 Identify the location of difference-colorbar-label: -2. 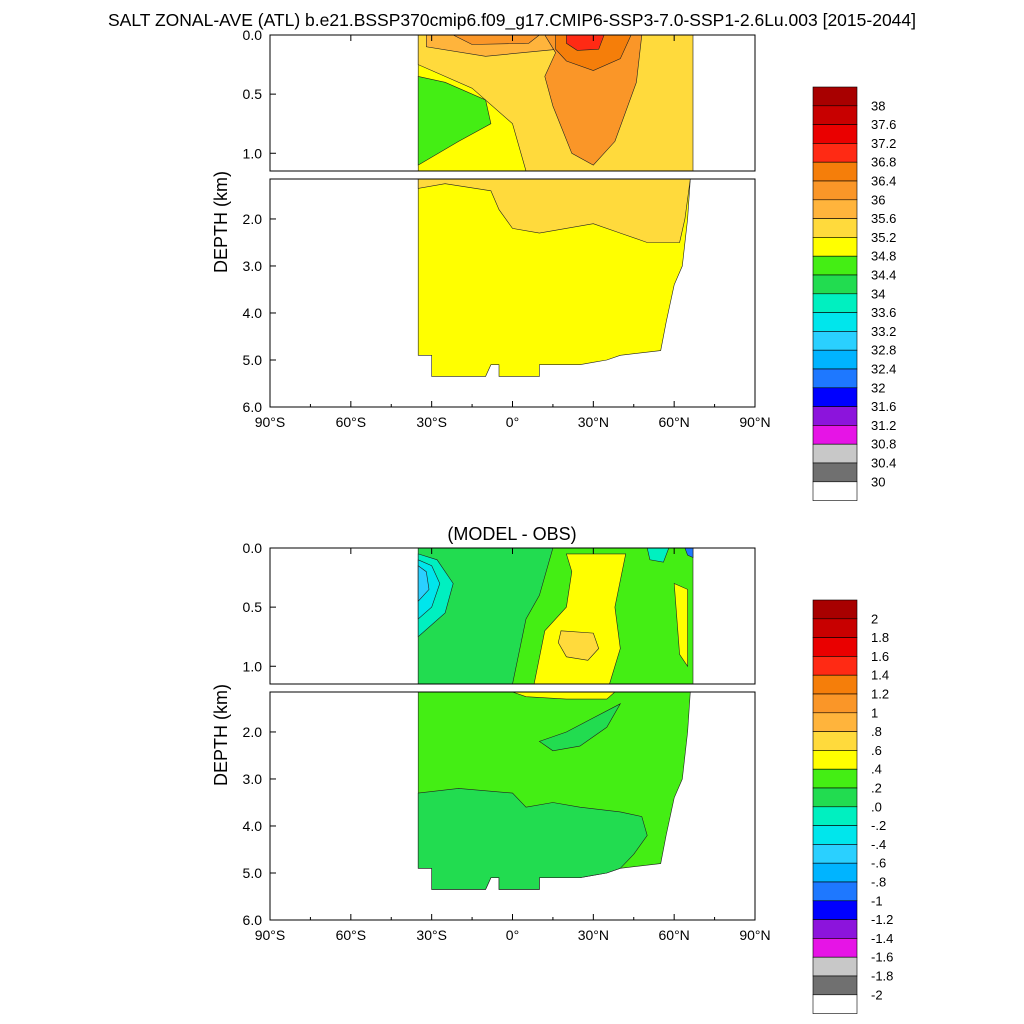
(877, 994).